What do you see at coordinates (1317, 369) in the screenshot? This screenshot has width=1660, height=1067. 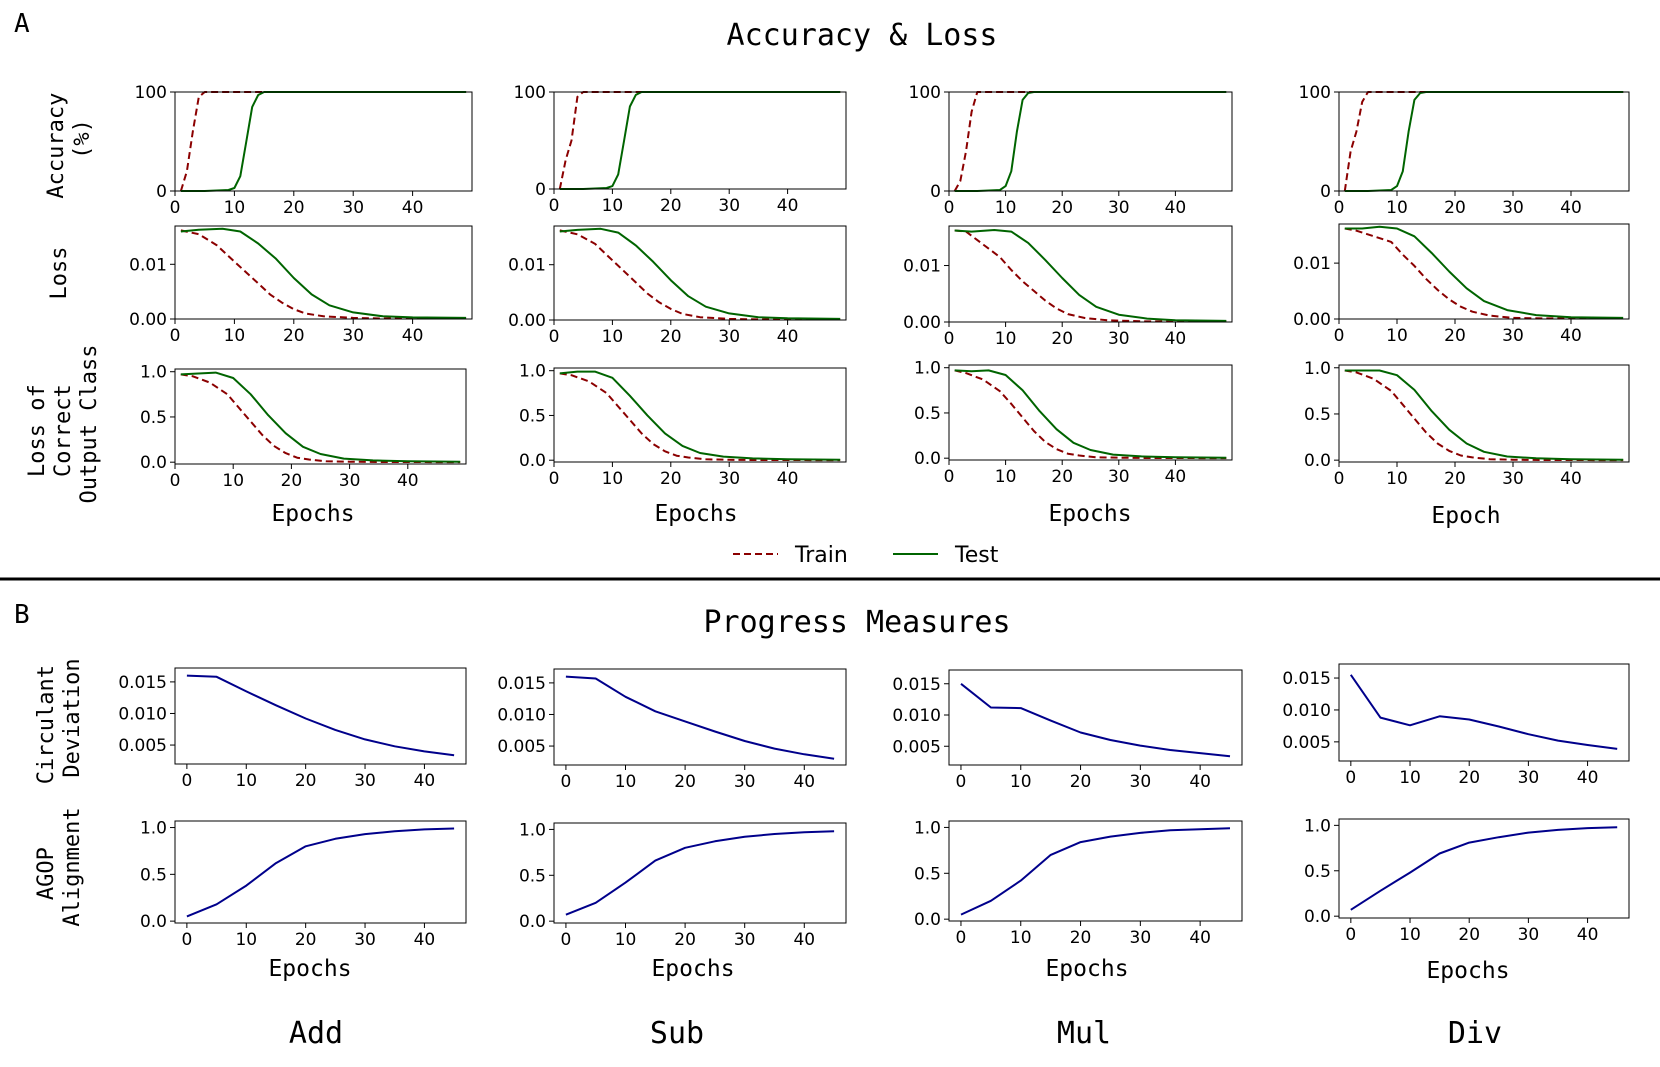 I see `y-tick-label-a-loss-correct-class-div: 1.0` at bounding box center [1317, 369].